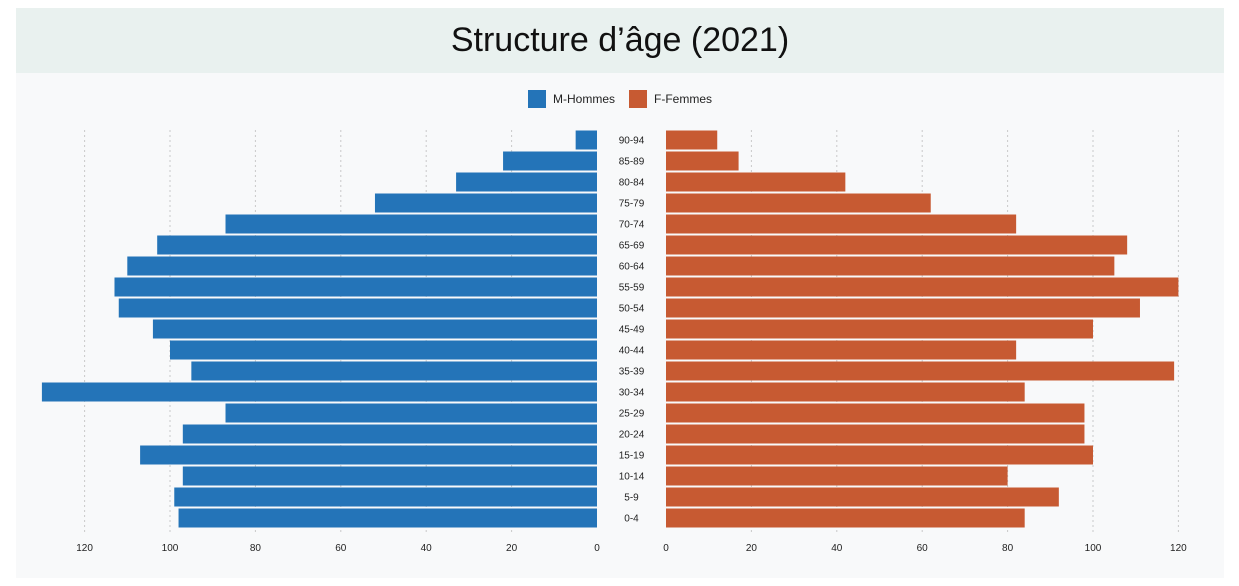 This screenshot has width=1239, height=586. I want to click on x-tick-label-right: 100, so click(1093, 548).